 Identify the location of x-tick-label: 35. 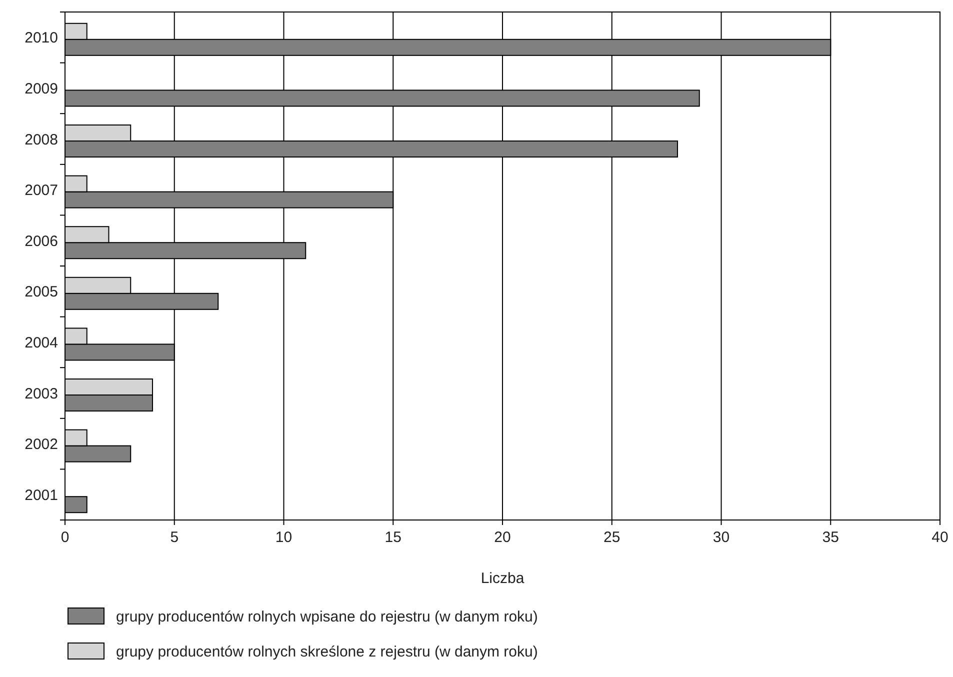
(830, 537).